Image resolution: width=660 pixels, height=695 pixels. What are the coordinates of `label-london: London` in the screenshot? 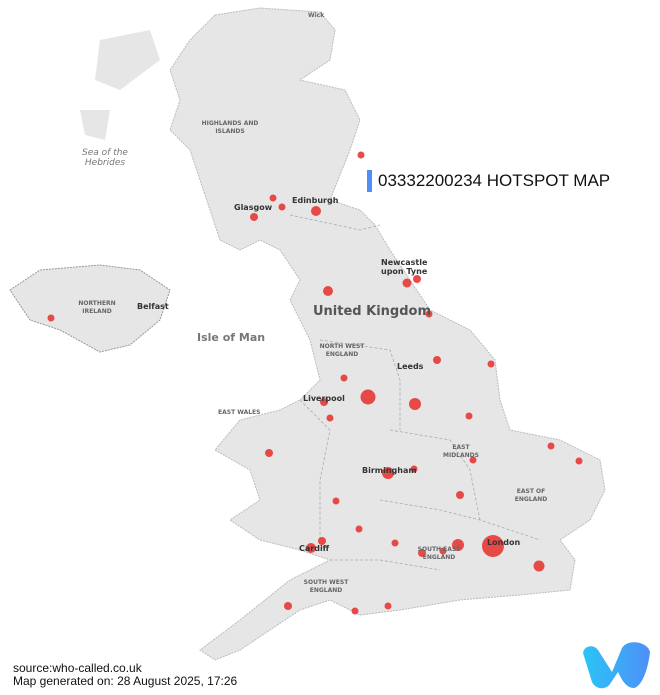 It's located at (504, 542).